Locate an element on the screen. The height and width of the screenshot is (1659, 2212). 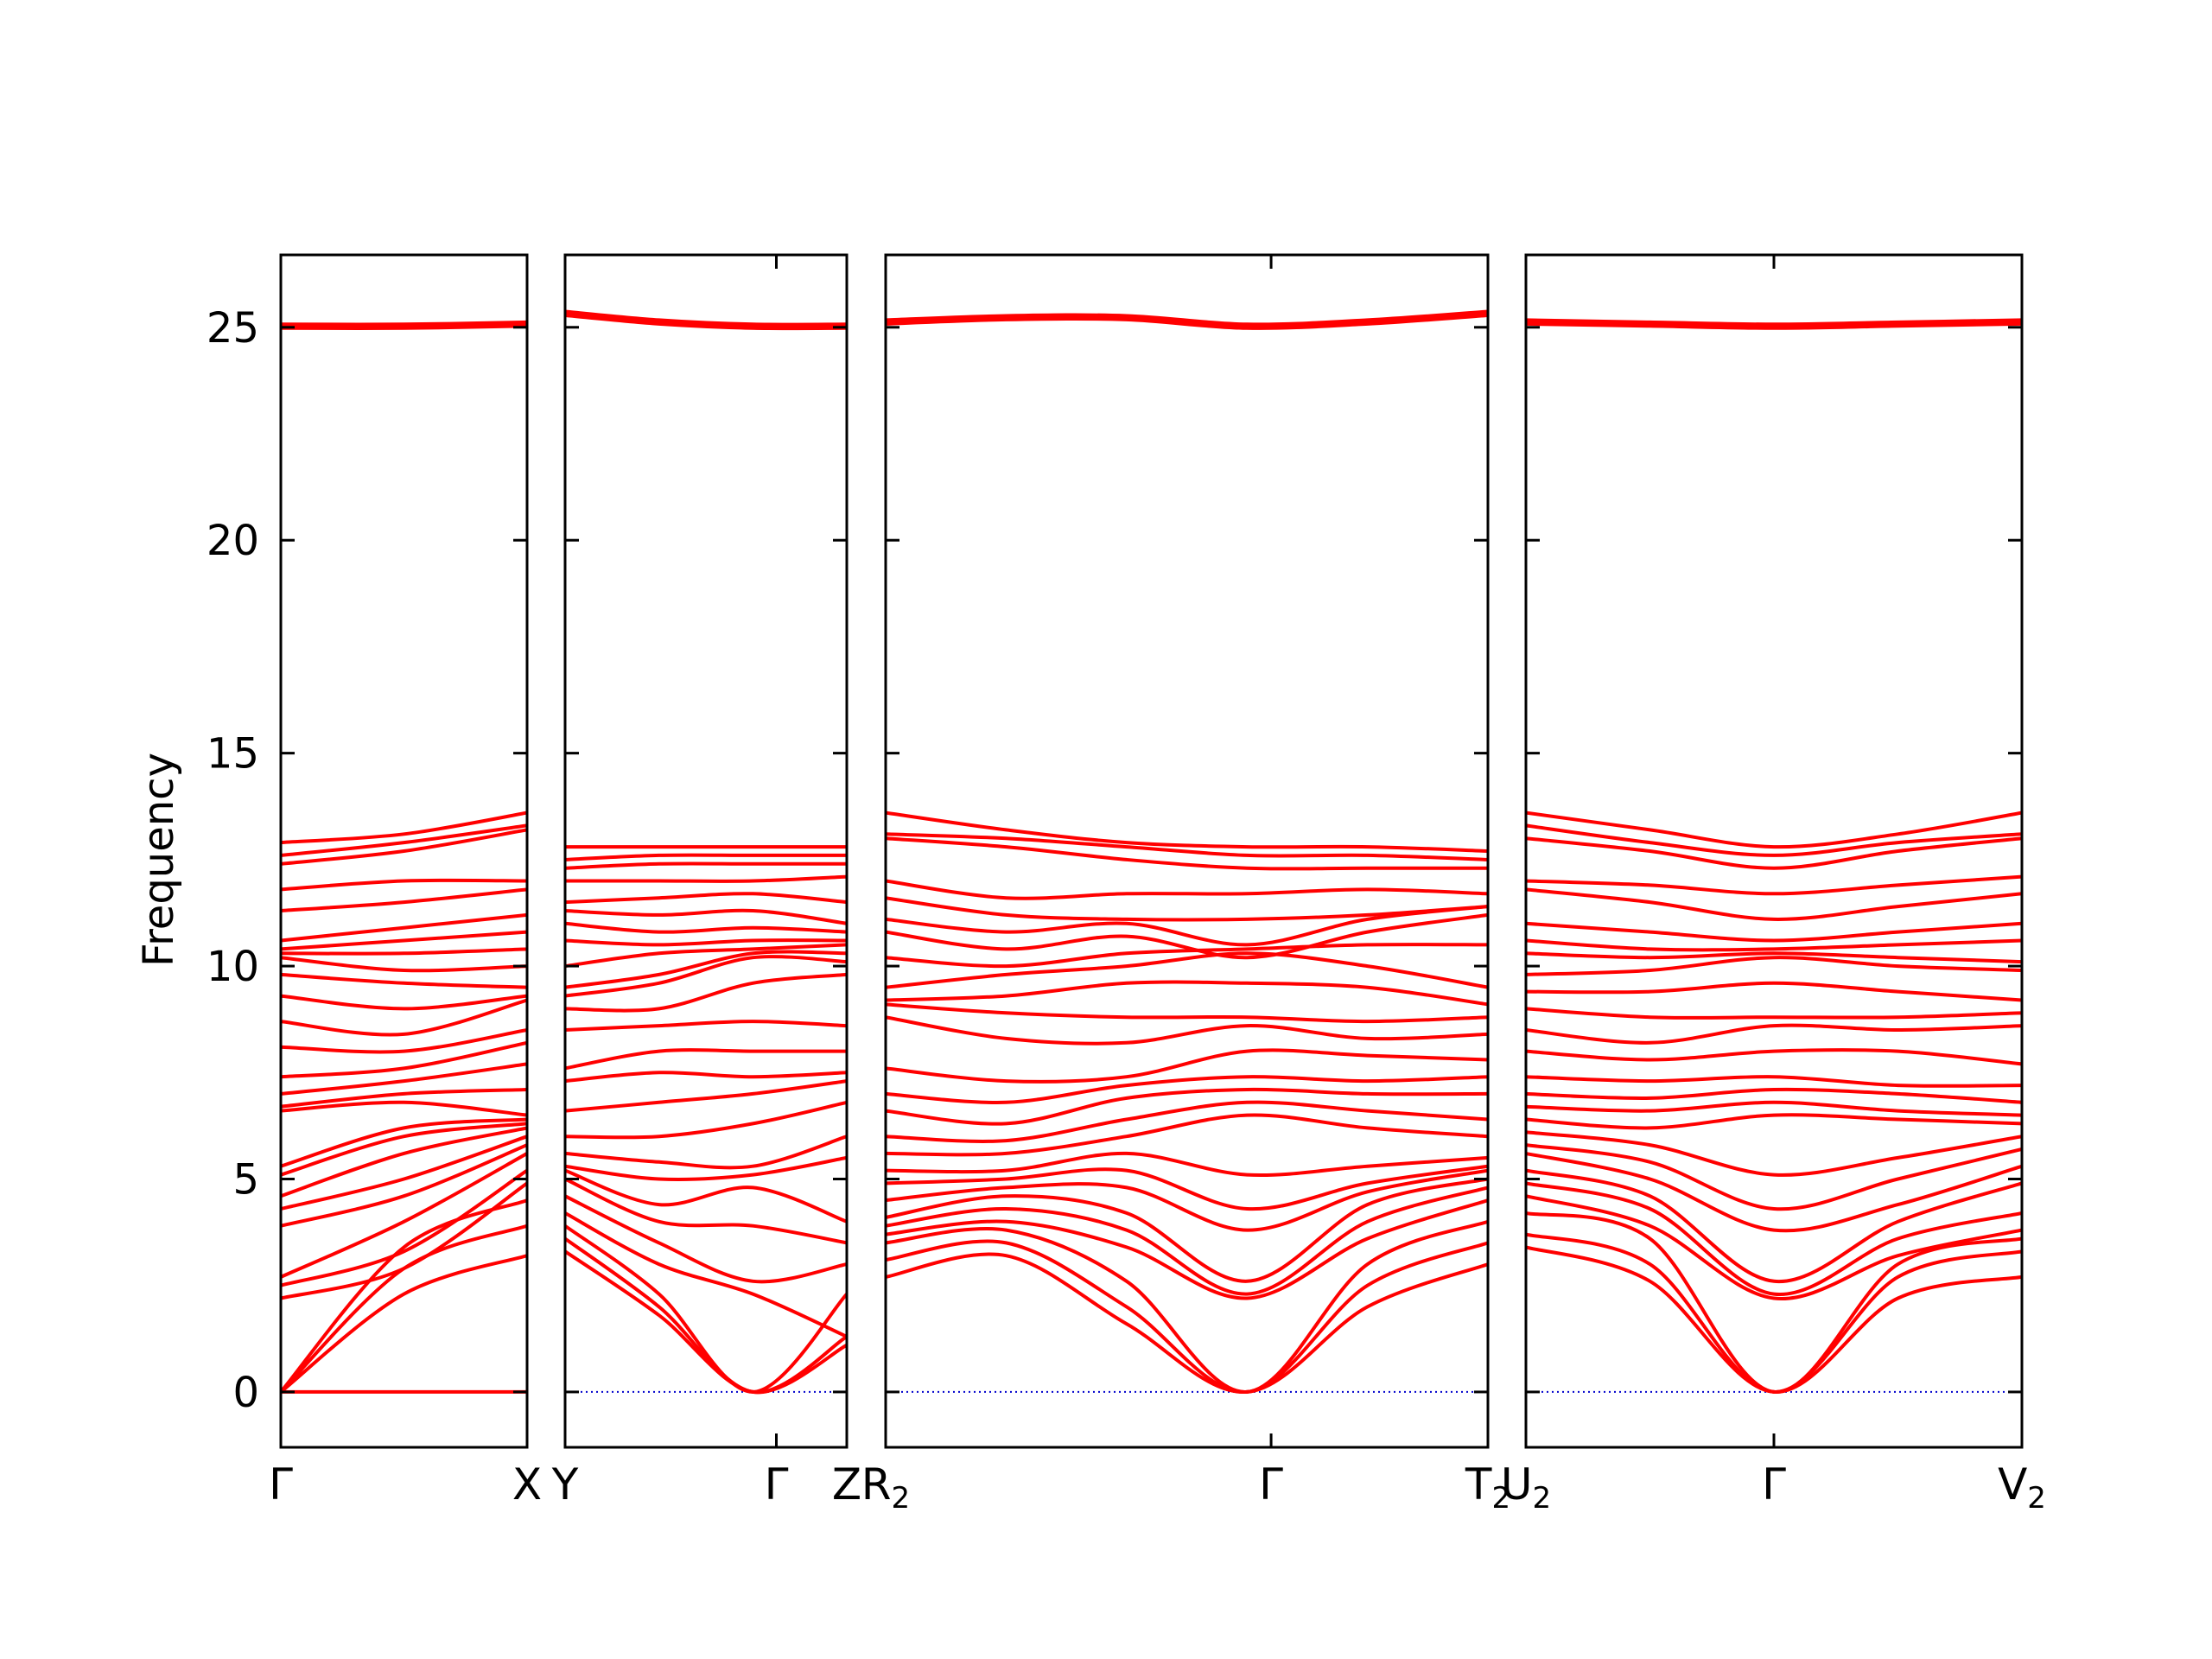
x-tick-label: X is located at coordinates (527, 1484).